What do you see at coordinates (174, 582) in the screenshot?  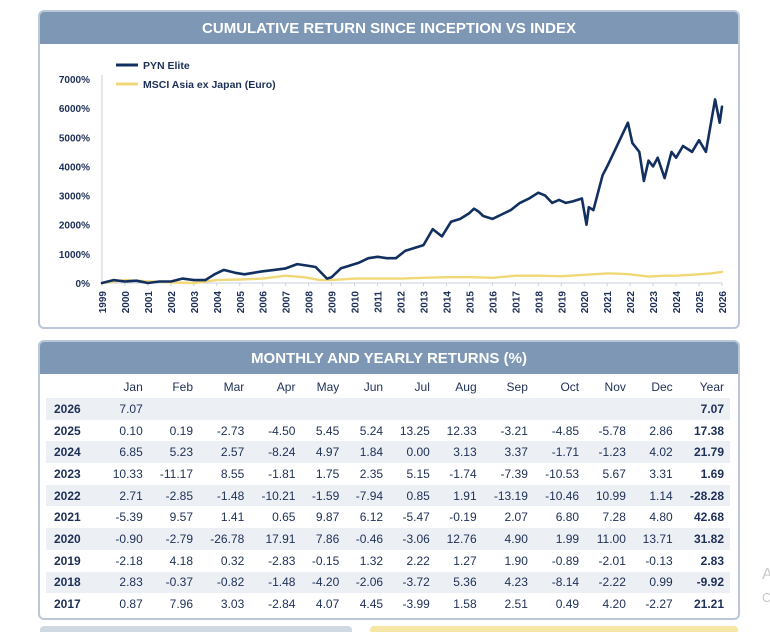 I see `monthly-return-cell: -0.37` at bounding box center [174, 582].